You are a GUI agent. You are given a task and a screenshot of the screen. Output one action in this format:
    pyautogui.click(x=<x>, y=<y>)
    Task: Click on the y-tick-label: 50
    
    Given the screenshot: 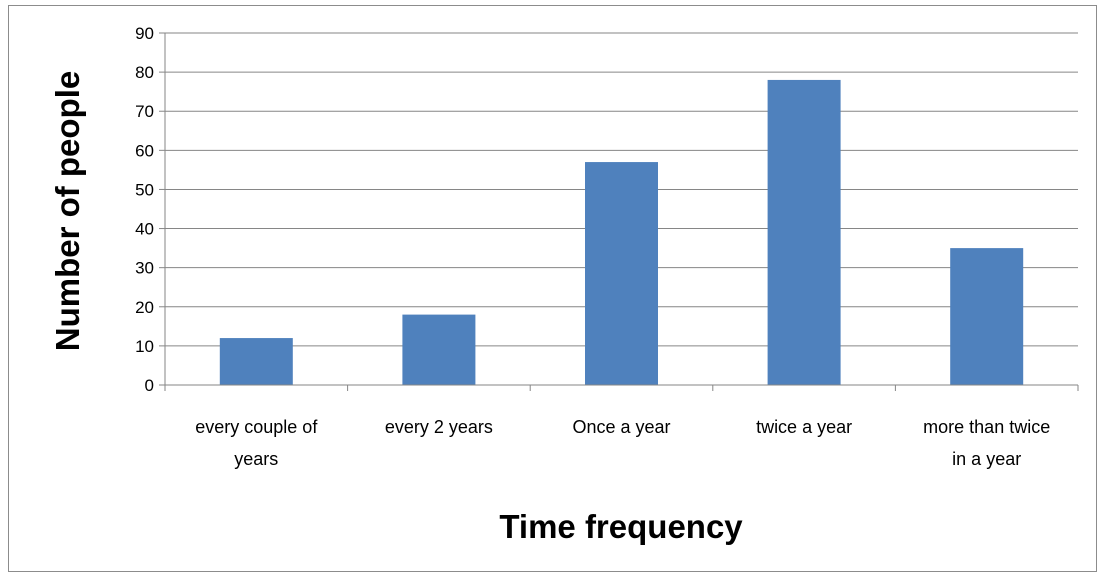 What is the action you would take?
    pyautogui.click(x=144, y=189)
    